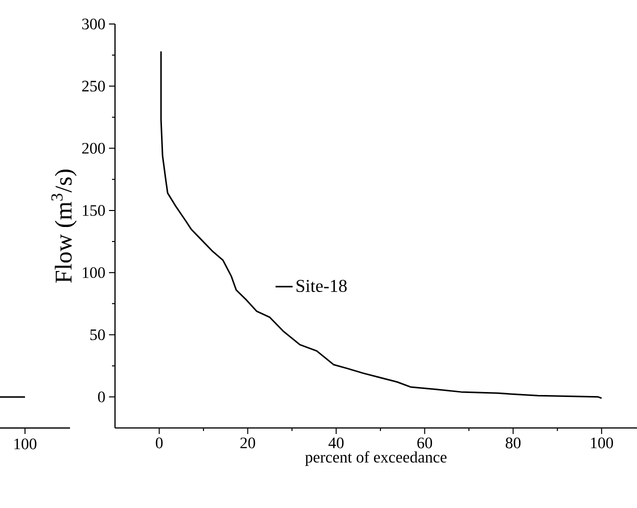 Image resolution: width=637 pixels, height=508 pixels. Describe the element at coordinates (93, 86) in the screenshot. I see `y-tick-label: 250` at that location.